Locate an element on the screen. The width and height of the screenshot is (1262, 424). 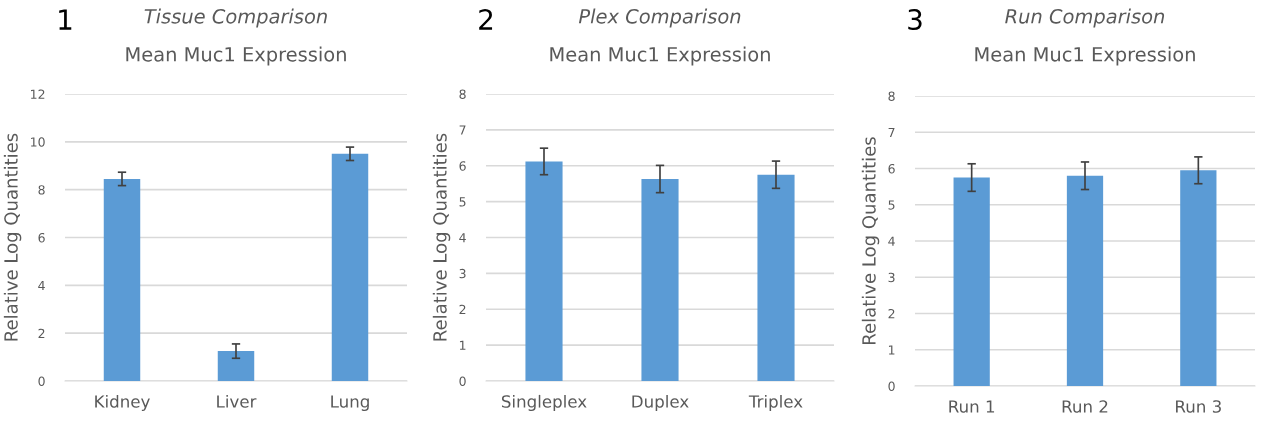
chart-title: Plex Comparison is located at coordinates (659, 18).